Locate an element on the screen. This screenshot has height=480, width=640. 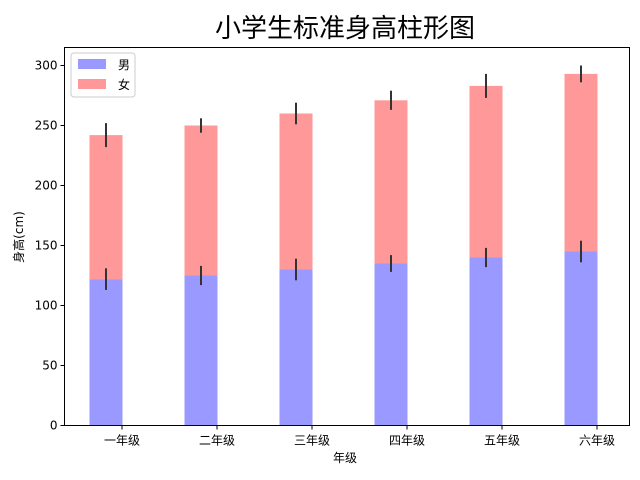
y-axis: 0 50 100 150 200 250 300 is located at coordinates (50, 246).